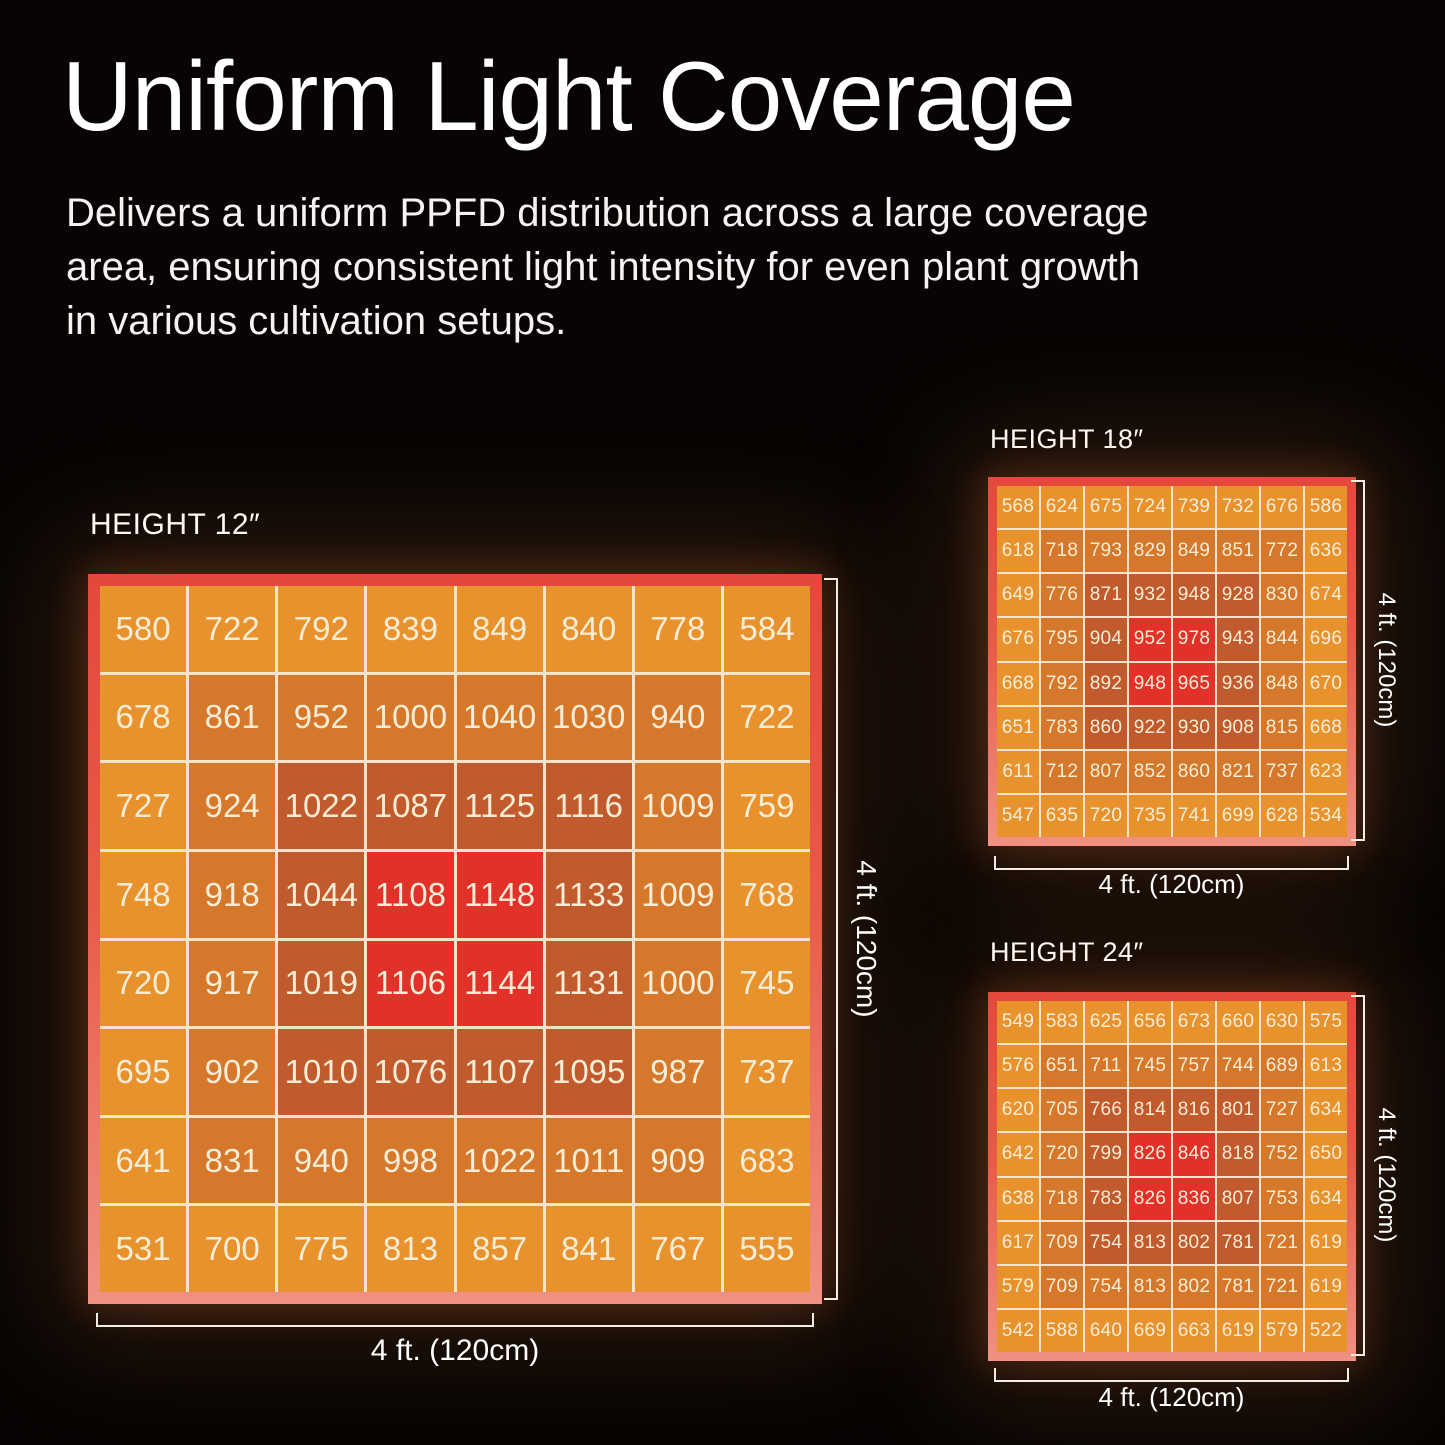 The height and width of the screenshot is (1445, 1445). Describe the element at coordinates (766, 894) in the screenshot. I see `ppfd-cell: 768` at that location.